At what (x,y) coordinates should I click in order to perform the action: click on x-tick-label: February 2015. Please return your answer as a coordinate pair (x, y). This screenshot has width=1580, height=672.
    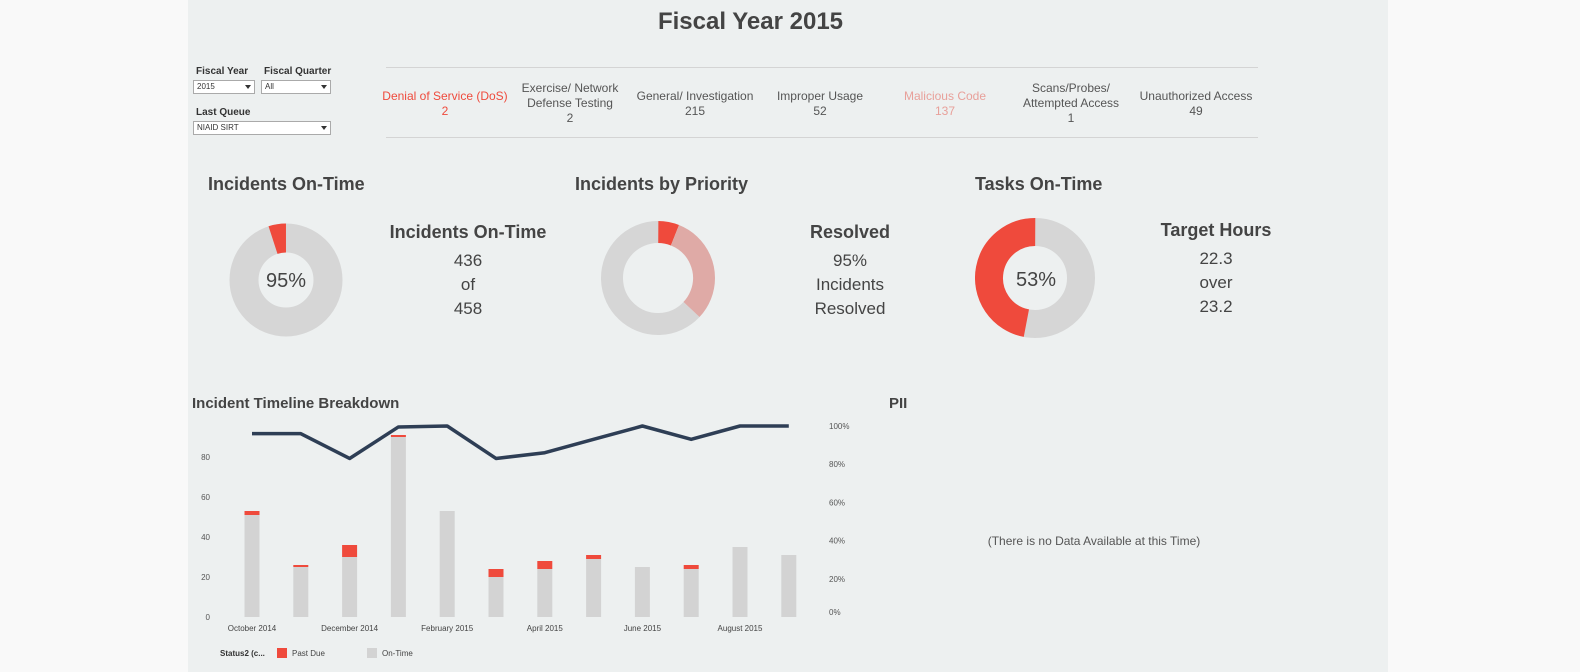
    Looking at the image, I should click on (447, 628).